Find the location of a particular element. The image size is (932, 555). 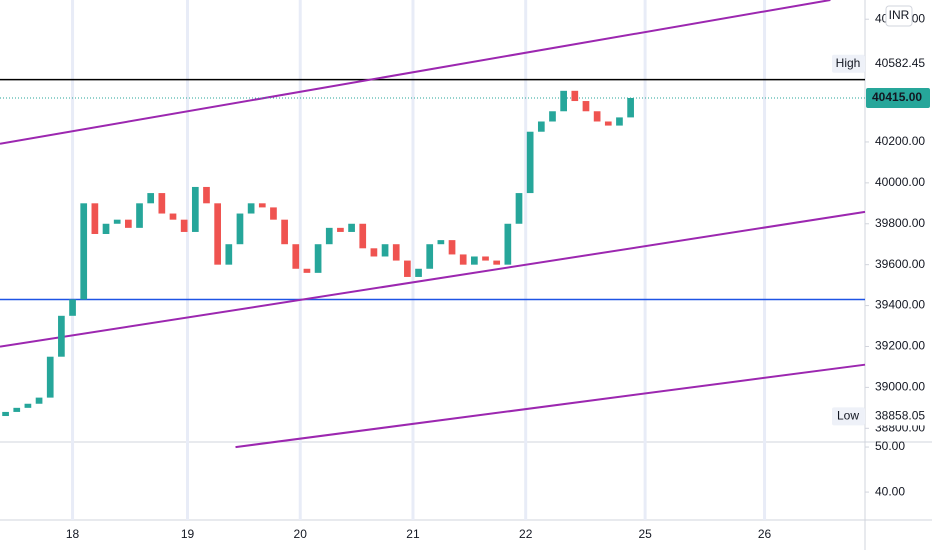

high-label: High is located at coordinates (848, 63).